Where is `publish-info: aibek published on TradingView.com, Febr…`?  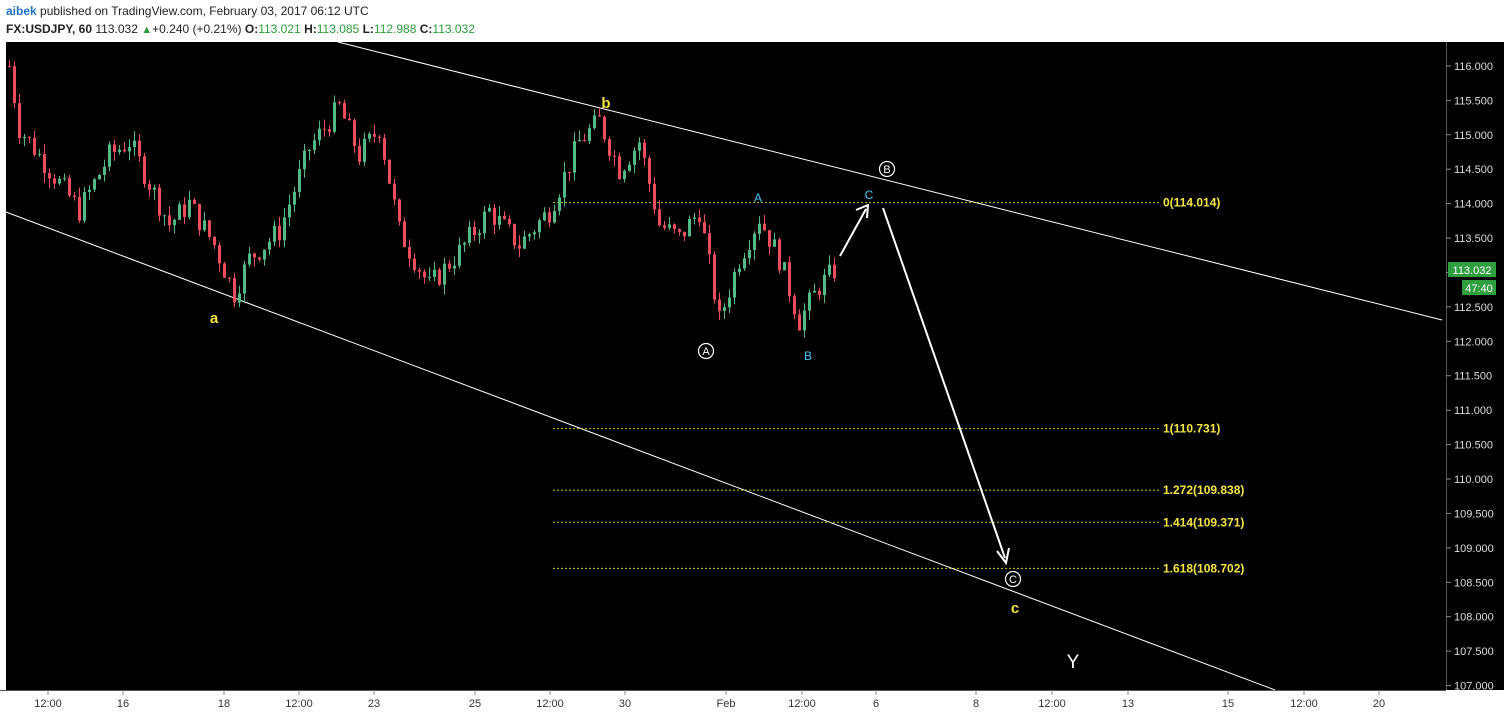 publish-info: aibek published on TradingView.com, Febr… is located at coordinates (187, 11).